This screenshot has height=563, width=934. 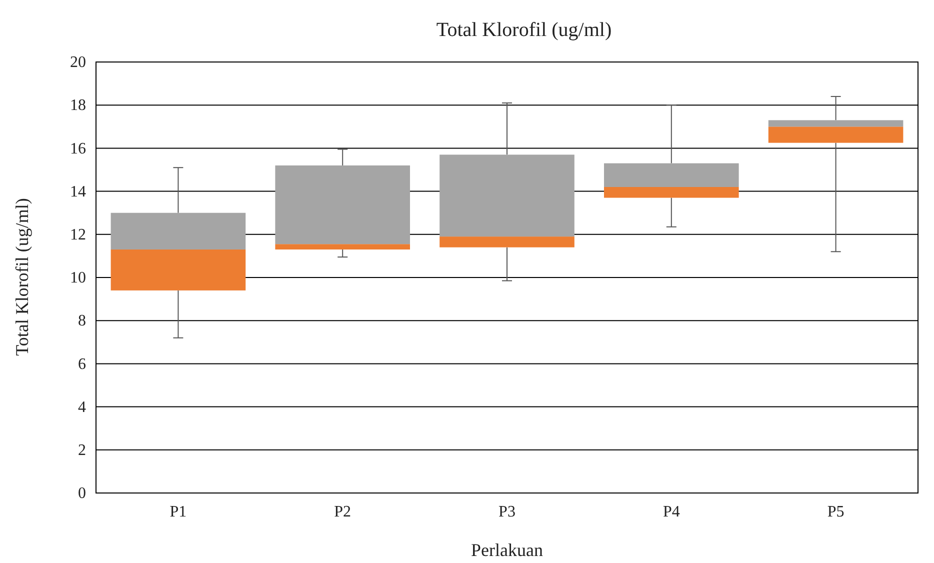 I want to click on y-tick-label: 18, so click(x=78, y=105).